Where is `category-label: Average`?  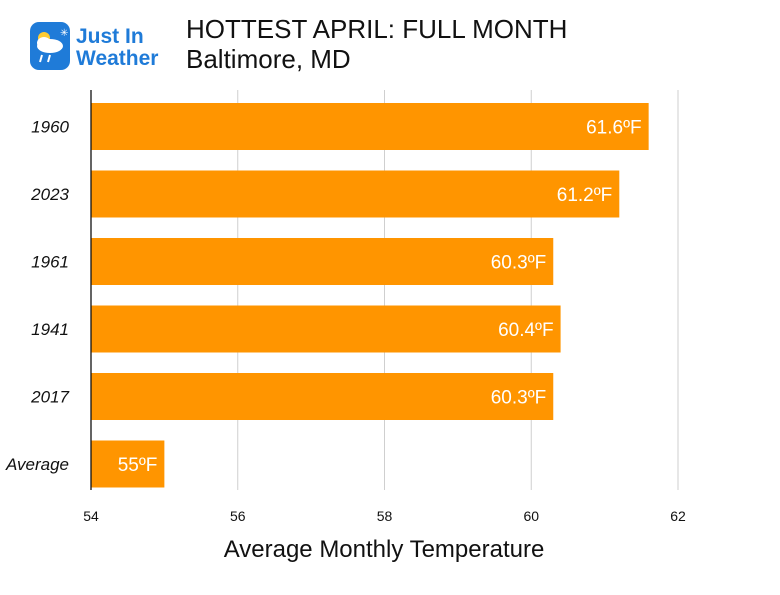 category-label: Average is located at coordinates (37, 464).